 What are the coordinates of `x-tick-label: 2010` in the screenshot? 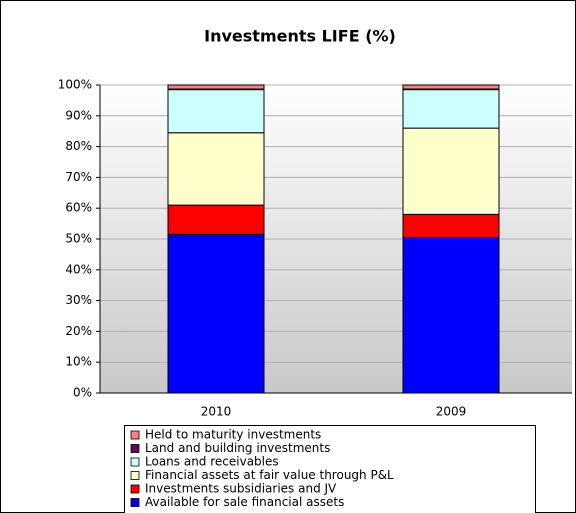 It's located at (216, 412).